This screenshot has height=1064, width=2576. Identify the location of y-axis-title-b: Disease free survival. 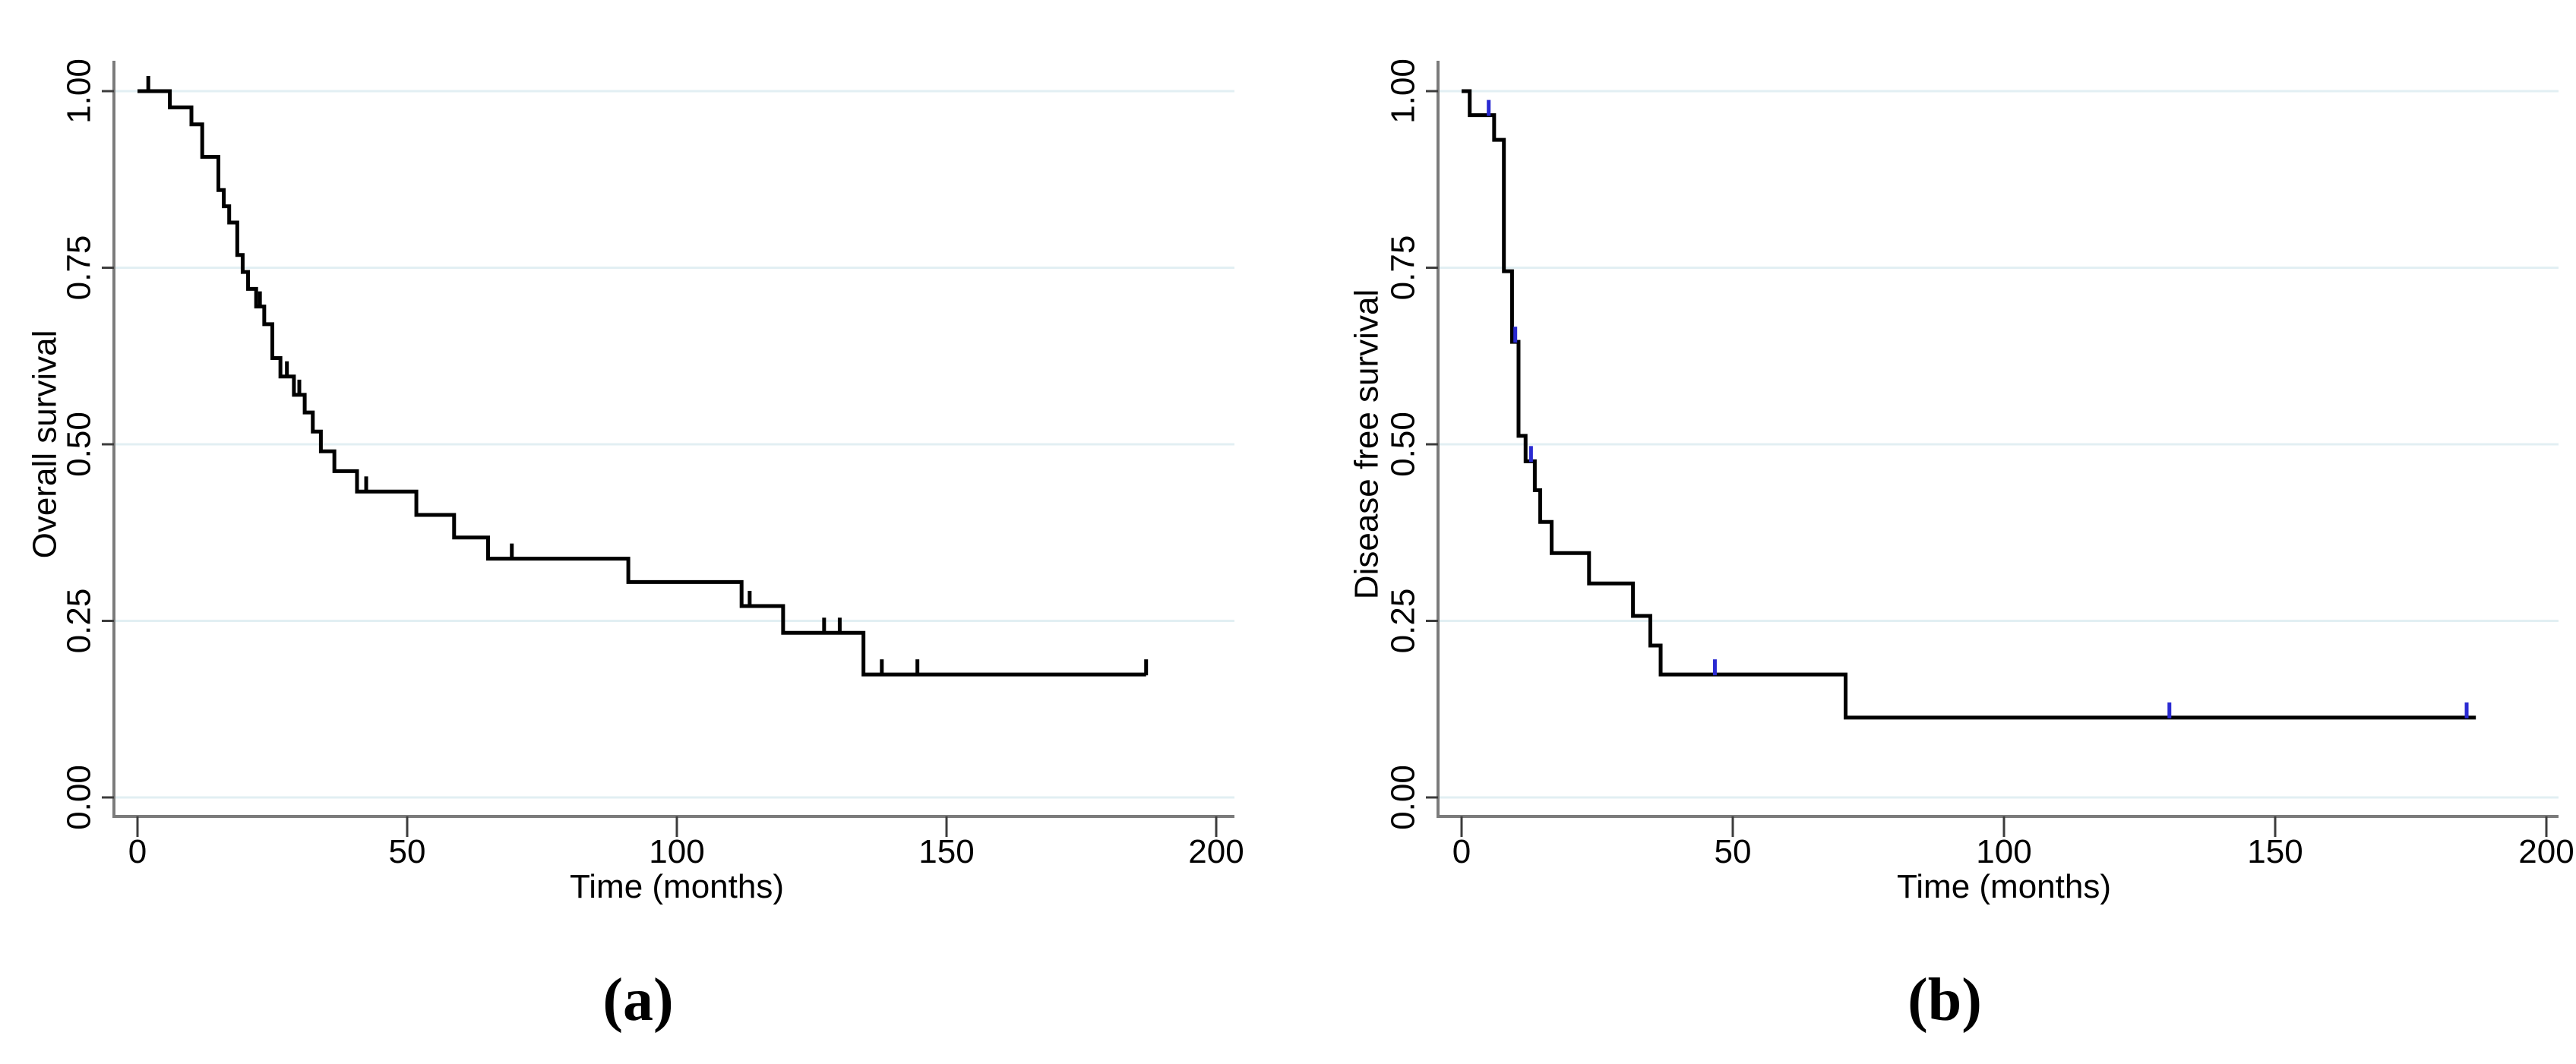
(1366, 444).